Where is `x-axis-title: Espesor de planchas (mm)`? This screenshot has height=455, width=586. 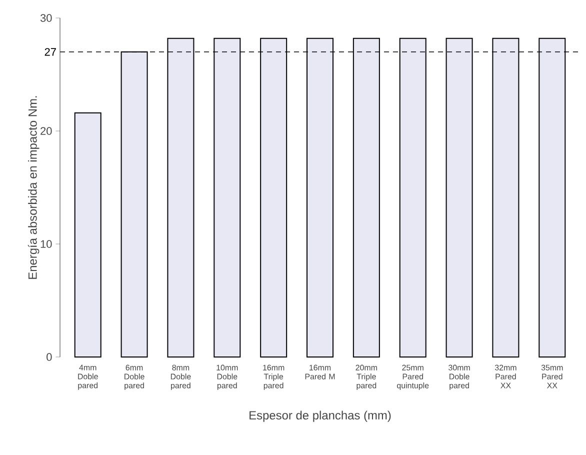
x-axis-title: Espesor de planchas (mm) is located at coordinates (320, 416).